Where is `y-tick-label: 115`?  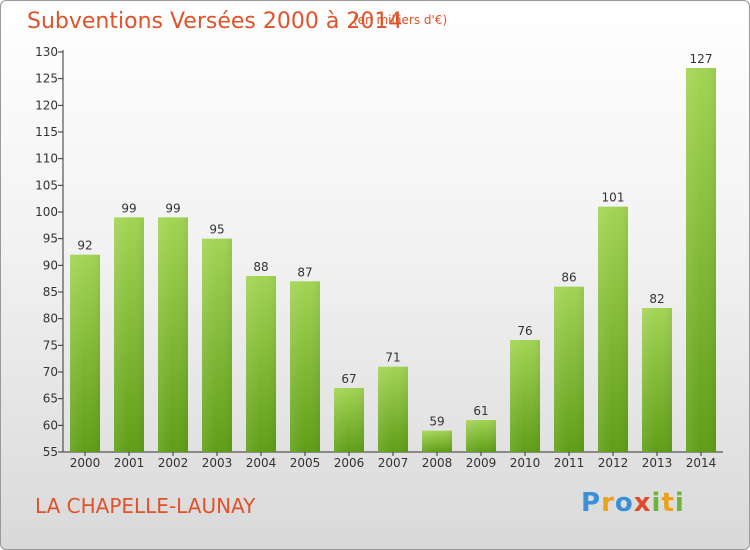
y-tick-label: 115 is located at coordinates (46, 132).